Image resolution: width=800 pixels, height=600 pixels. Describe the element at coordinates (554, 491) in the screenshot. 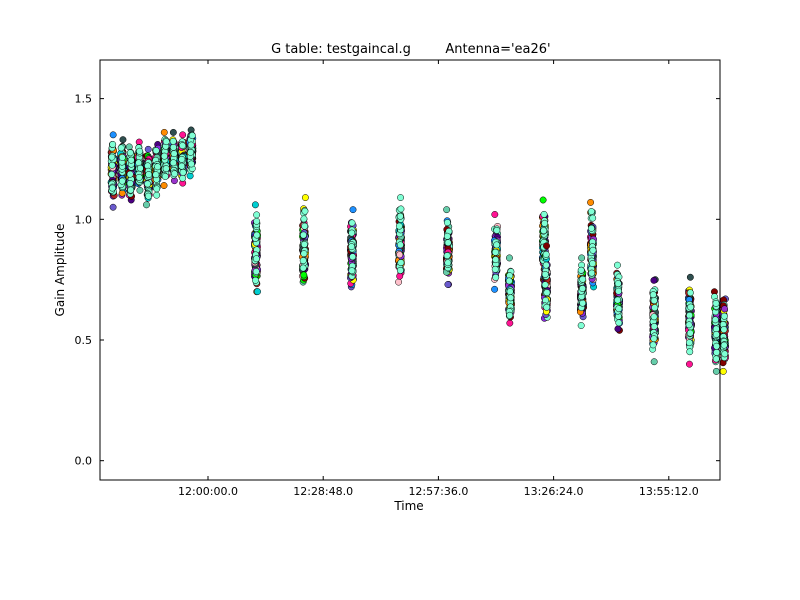

I see `x-tick-label: 13:26:24.0` at that location.